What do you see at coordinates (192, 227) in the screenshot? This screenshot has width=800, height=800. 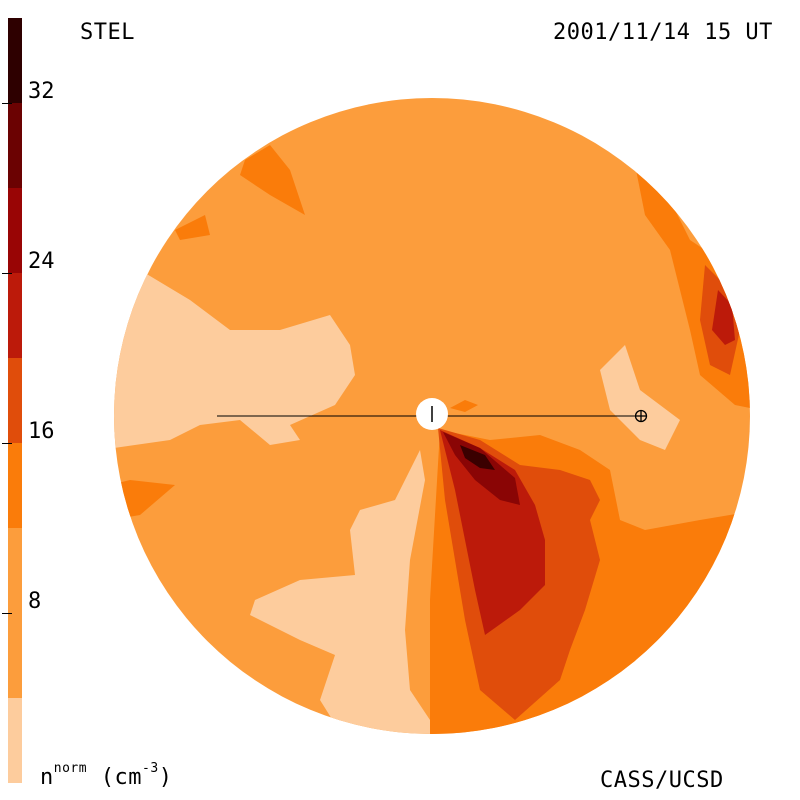 I see `enhanced-region-nw-edge` at bounding box center [192, 227].